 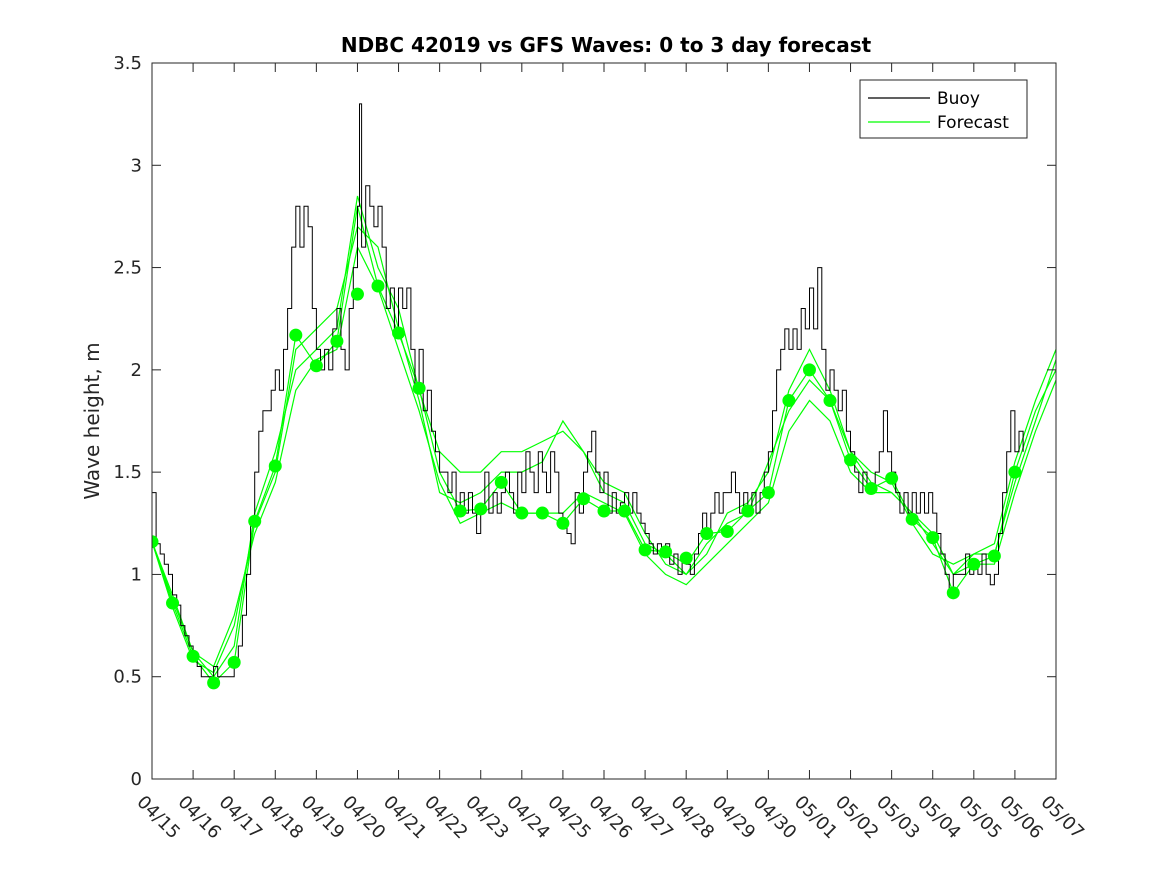 I want to click on y-tick-label-0: 0, so click(x=136, y=779).